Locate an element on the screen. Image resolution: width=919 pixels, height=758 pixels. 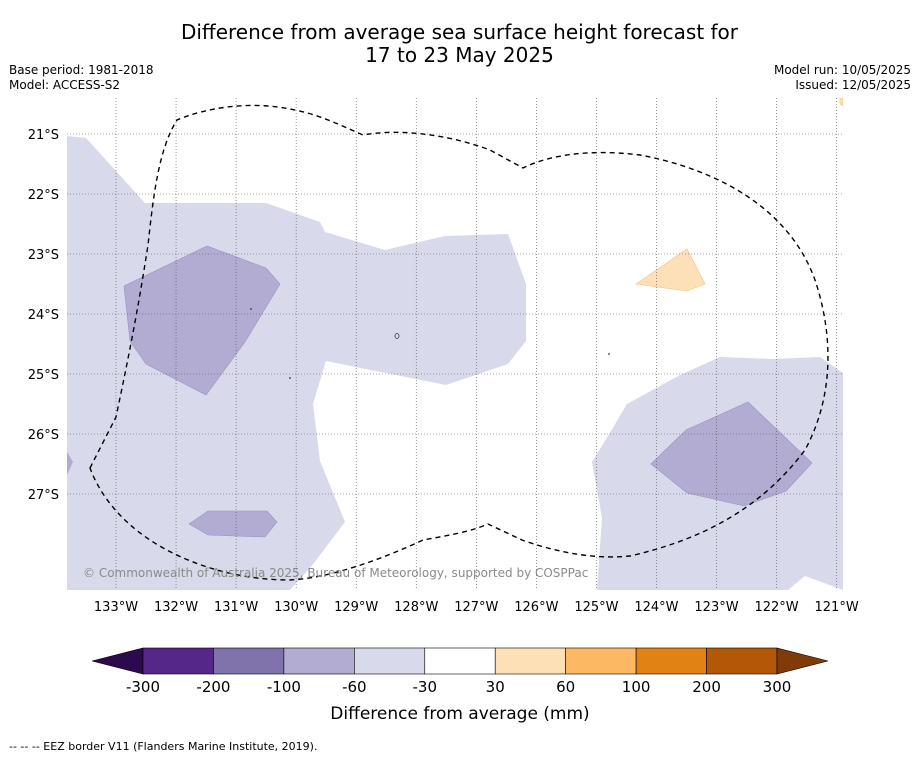
map-title-line-2: 17 to 23 May 2025 is located at coordinates (459, 55).